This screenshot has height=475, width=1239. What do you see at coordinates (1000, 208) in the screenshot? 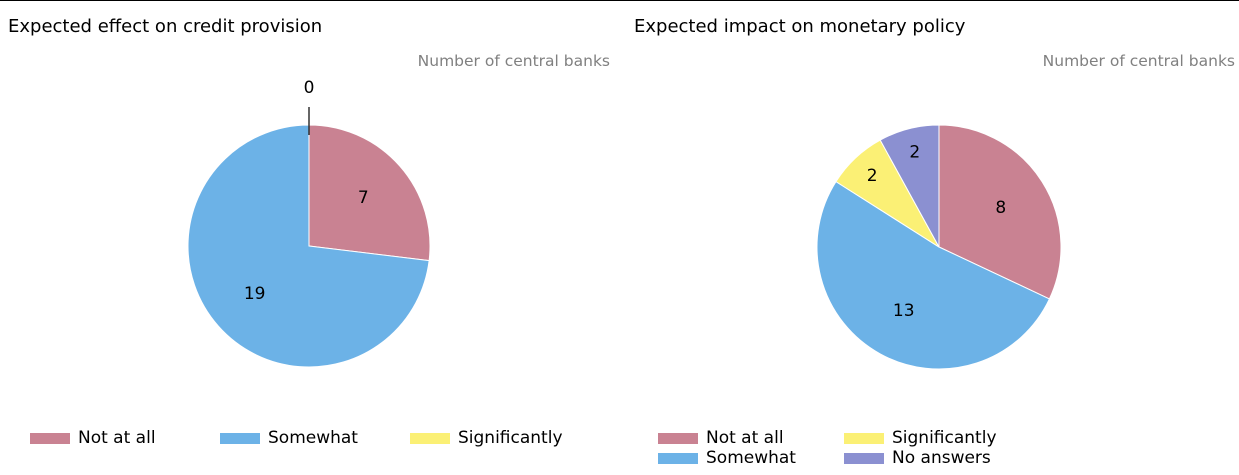
I see `data-label-not-at-all: 8` at bounding box center [1000, 208].